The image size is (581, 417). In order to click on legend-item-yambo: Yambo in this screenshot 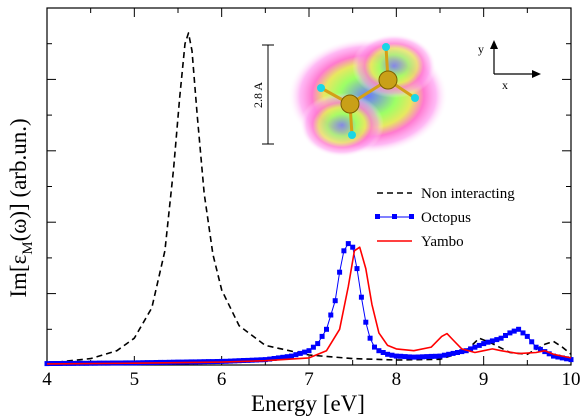, I will do `click(420, 242)`.